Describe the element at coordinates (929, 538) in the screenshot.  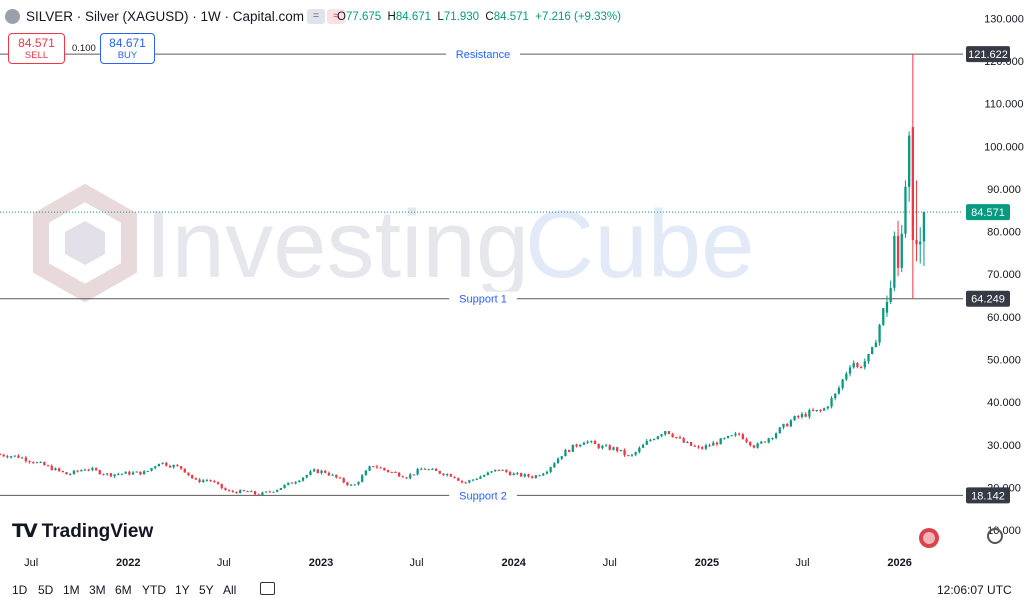
I see `us-flag-icon` at that location.